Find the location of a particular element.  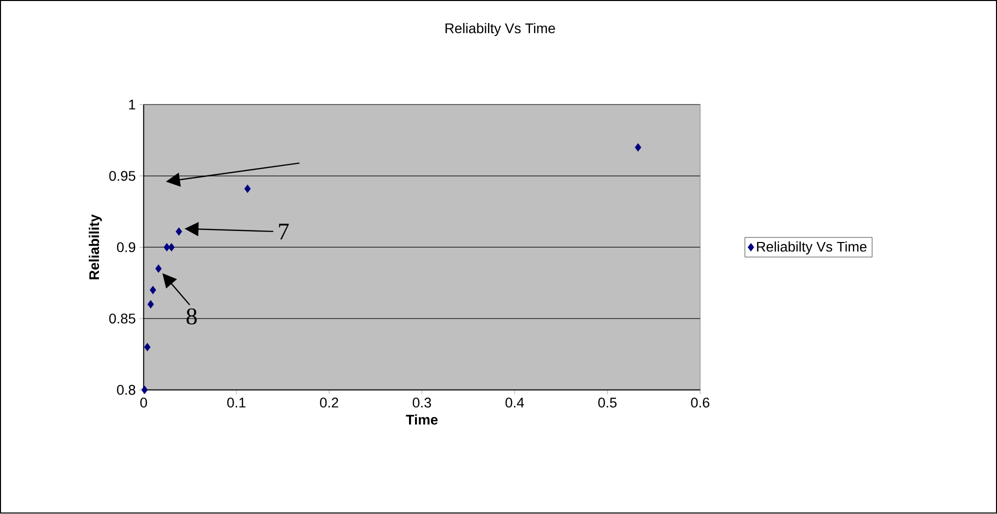

y-tick-label: 0.9 is located at coordinates (126, 247).